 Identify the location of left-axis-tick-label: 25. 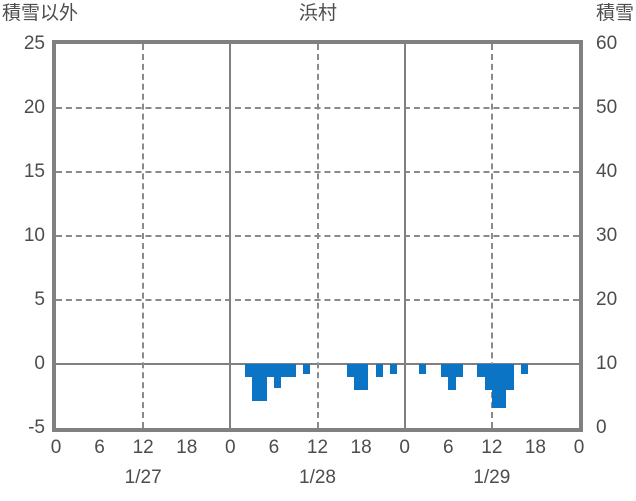
(34, 43).